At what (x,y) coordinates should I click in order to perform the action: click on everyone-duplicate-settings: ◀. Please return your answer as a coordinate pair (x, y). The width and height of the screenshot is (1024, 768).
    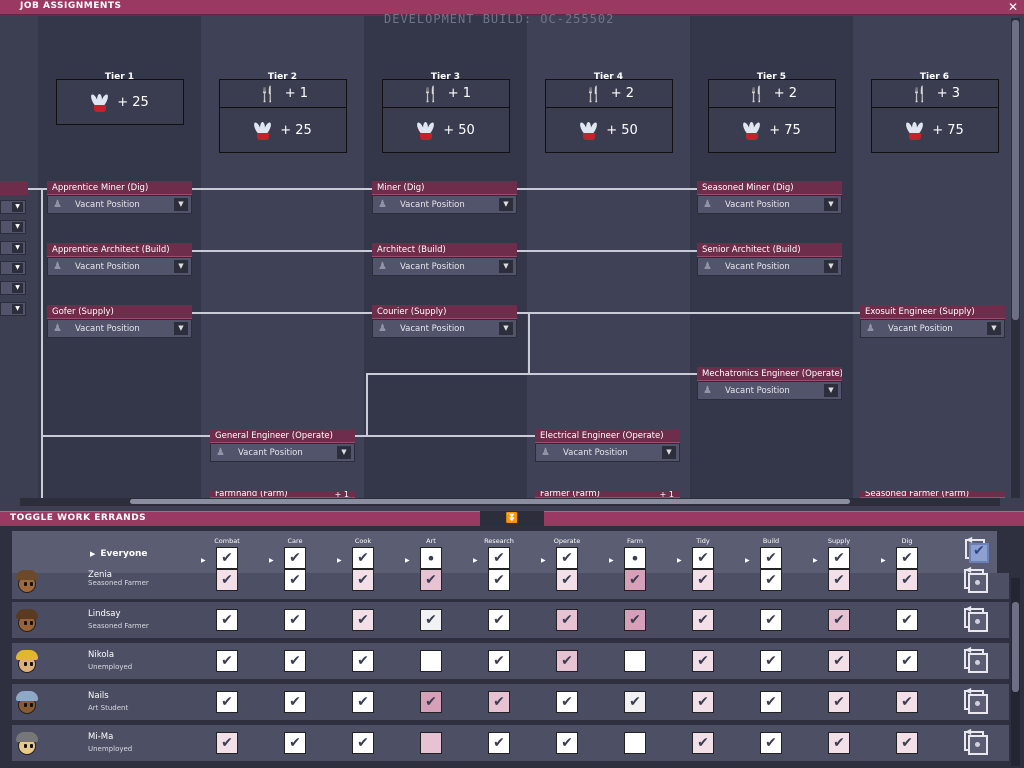
    Looking at the image, I should click on (974, 549).